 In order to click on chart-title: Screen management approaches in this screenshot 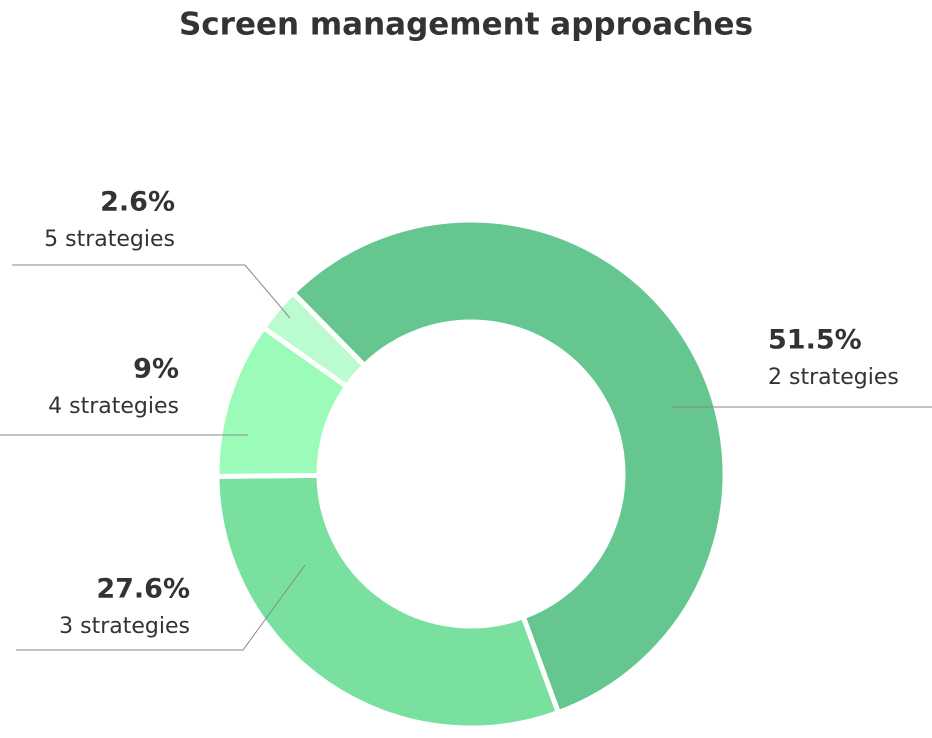, I will do `click(466, 25)`.